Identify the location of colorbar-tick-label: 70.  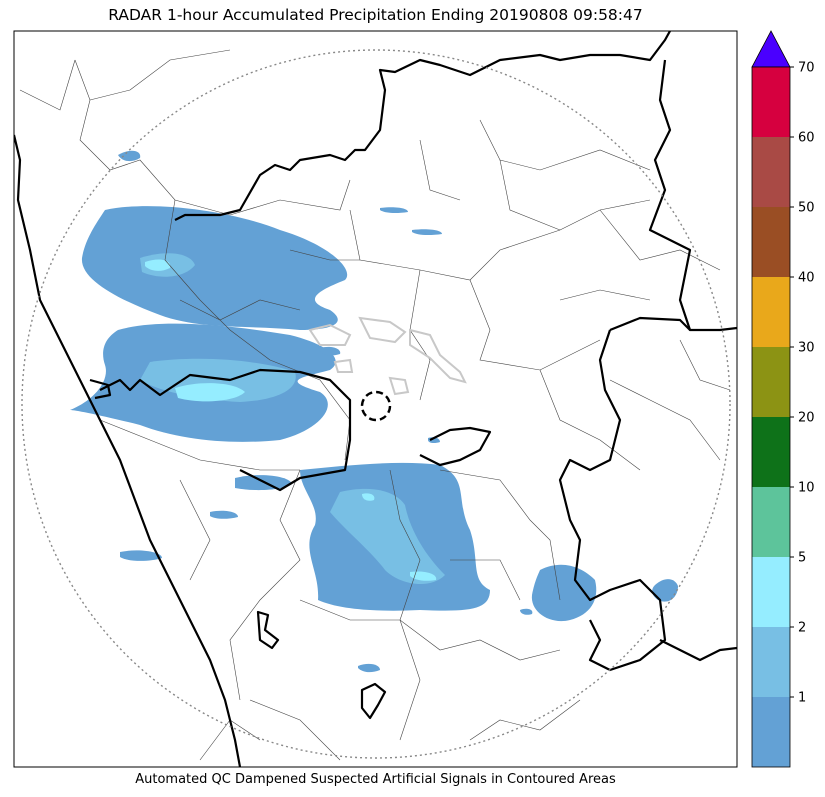
(806, 68).